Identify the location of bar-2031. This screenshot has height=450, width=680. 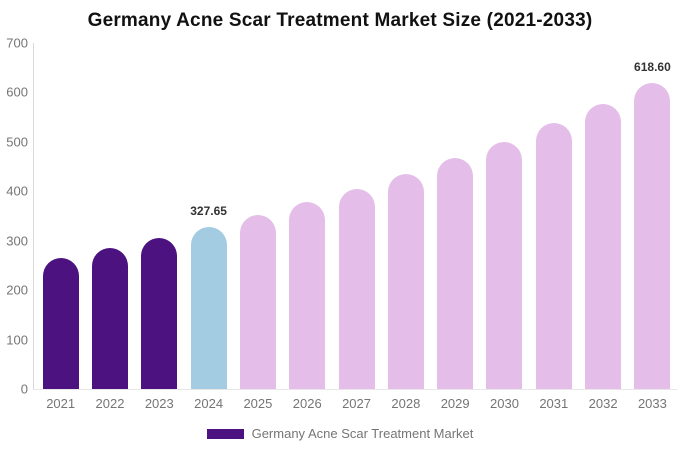
(553, 256).